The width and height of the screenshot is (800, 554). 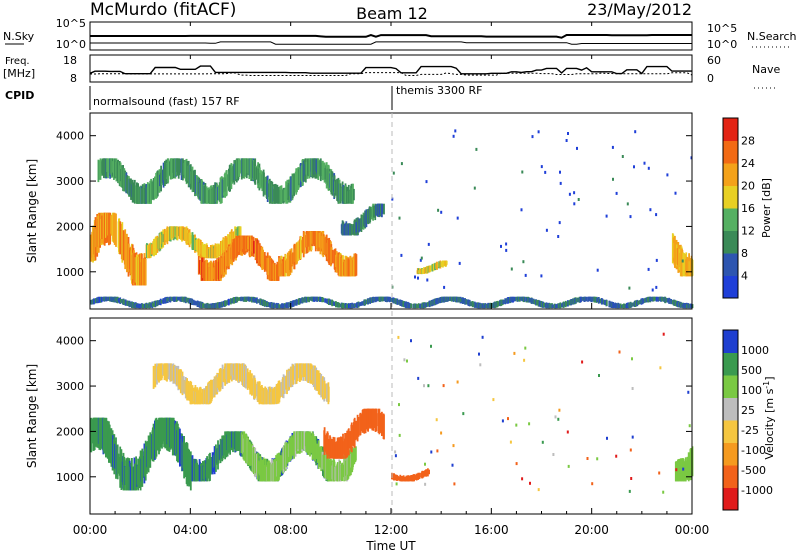 What do you see at coordinates (163, 10) in the screenshot?
I see `station-title: McMurdo (fitACF)` at bounding box center [163, 10].